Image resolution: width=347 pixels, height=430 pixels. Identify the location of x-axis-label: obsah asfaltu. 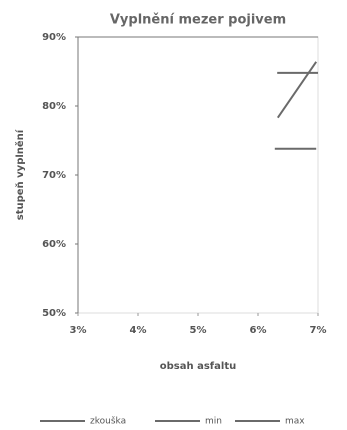
(198, 366).